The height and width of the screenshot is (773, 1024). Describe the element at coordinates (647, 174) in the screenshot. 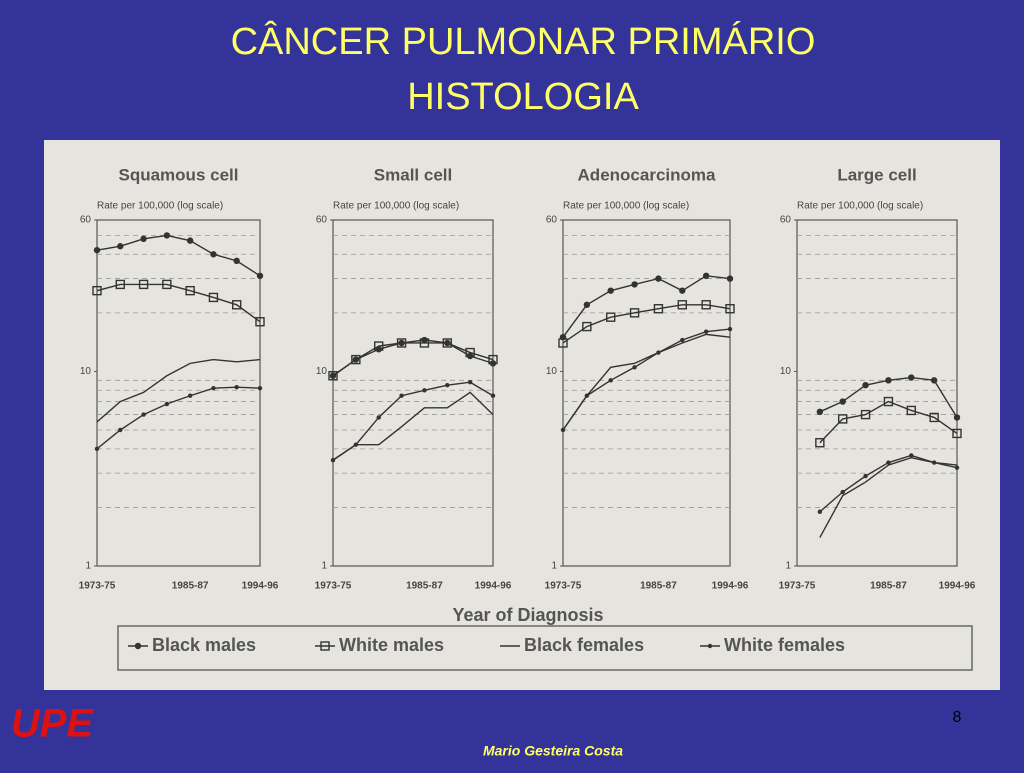

I see `panel-title: Adenocarcinoma` at that location.